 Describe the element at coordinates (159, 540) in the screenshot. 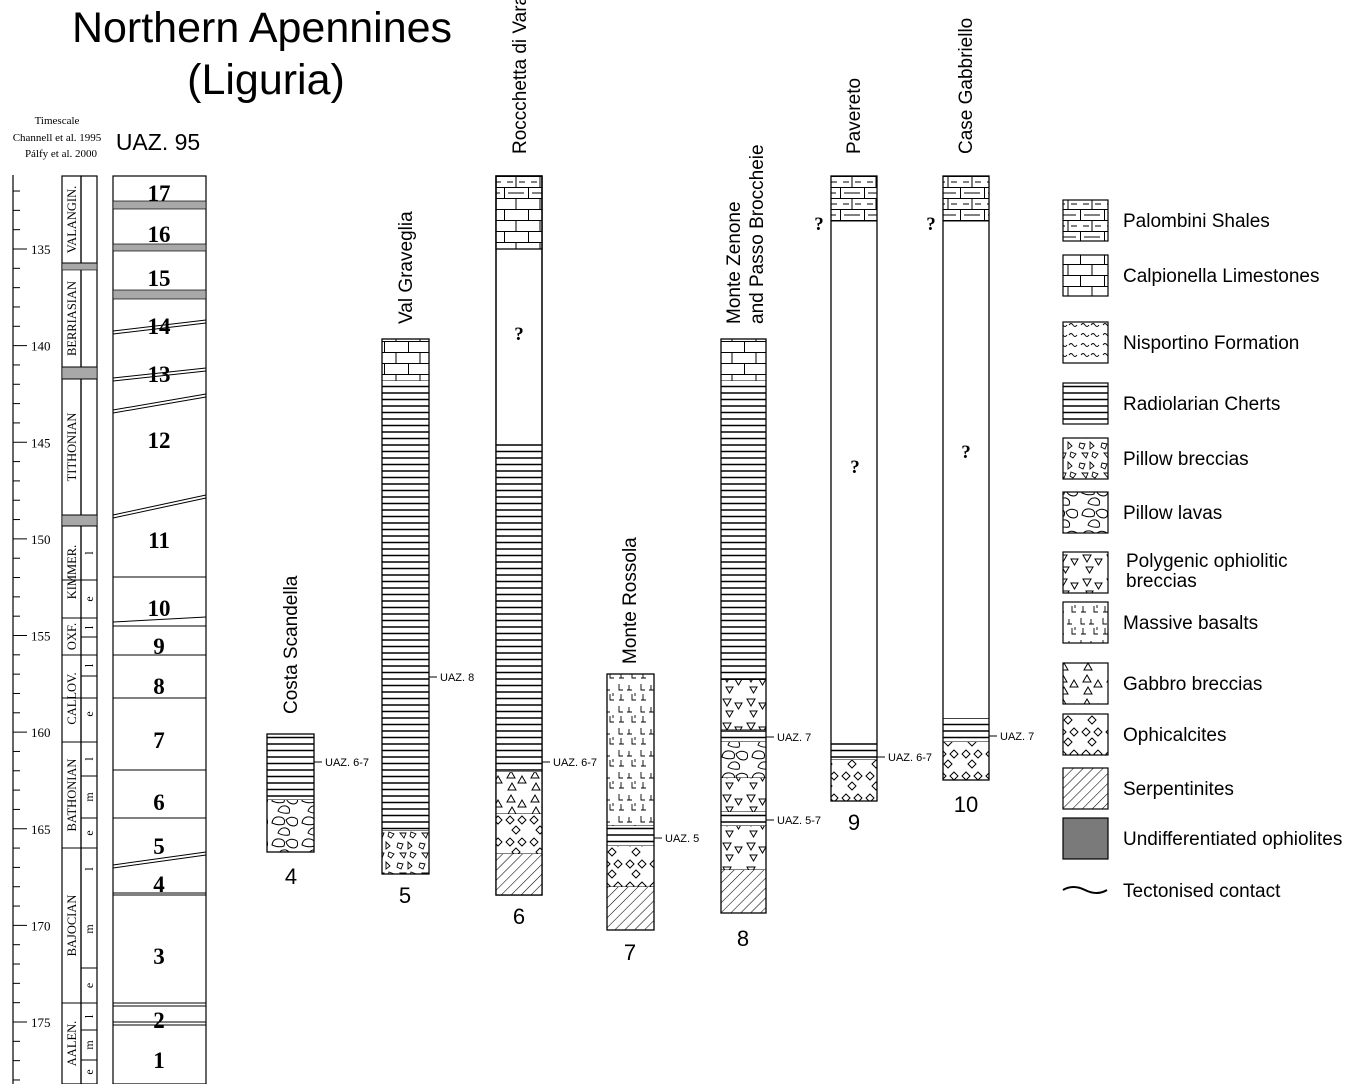

I see `zone-label: 11` at that location.